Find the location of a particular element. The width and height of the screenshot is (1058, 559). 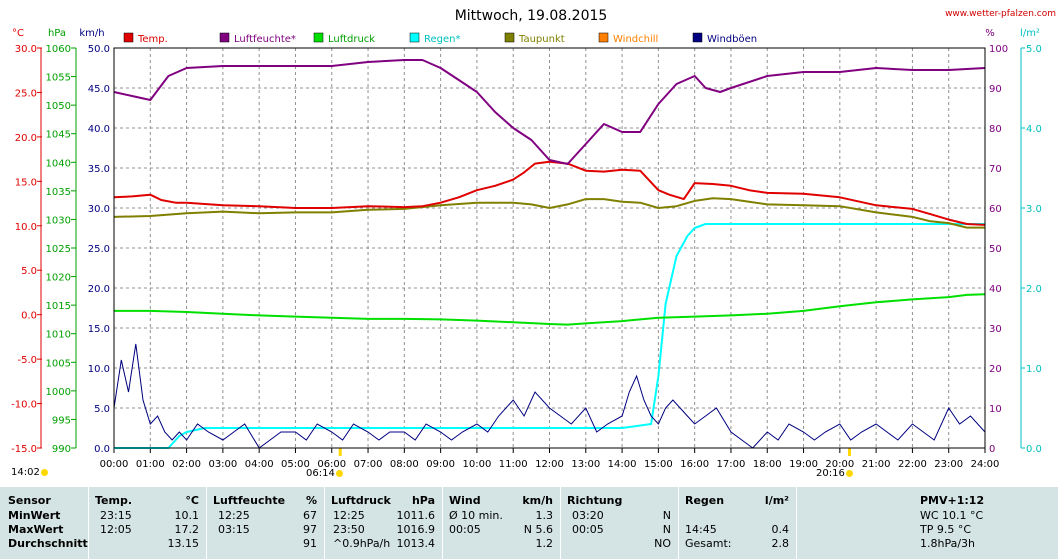

temp-tick-1: 25.0 is located at coordinates (26, 93).